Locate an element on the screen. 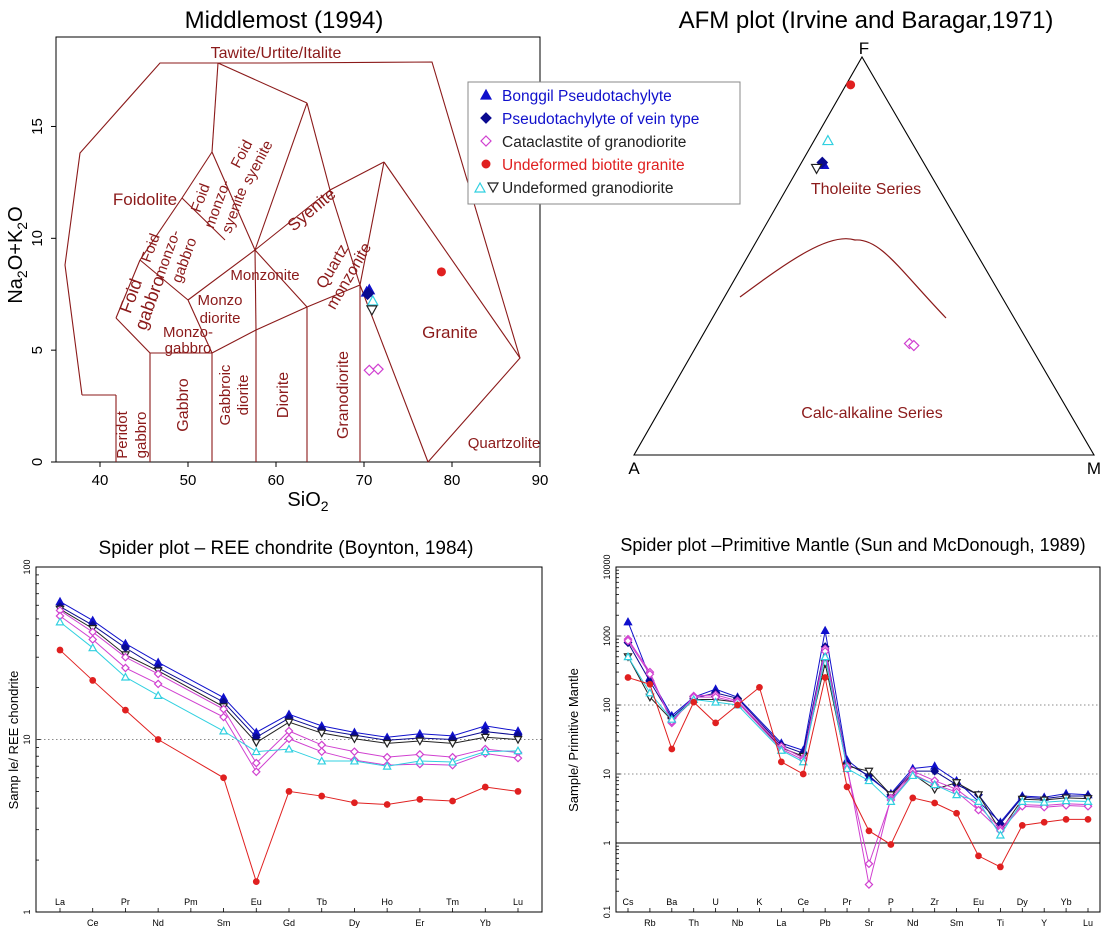 The width and height of the screenshot is (1118, 941). pm-y-tick-label-group: 10000 is located at coordinates (607, 566).